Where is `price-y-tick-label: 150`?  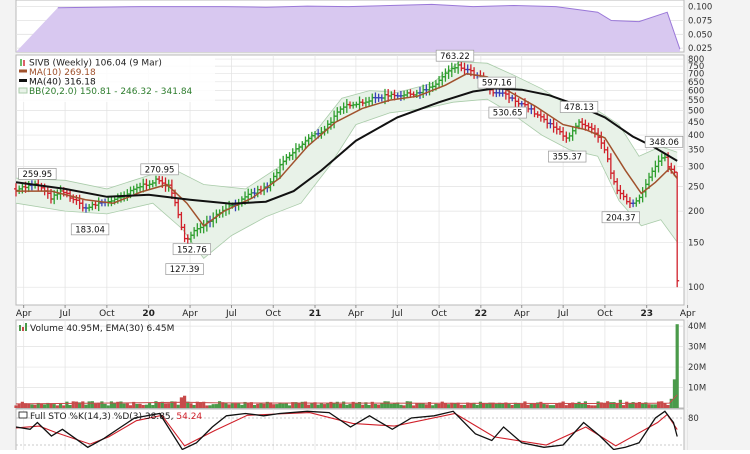
price-y-tick-label: 150 is located at coordinates (696, 244).